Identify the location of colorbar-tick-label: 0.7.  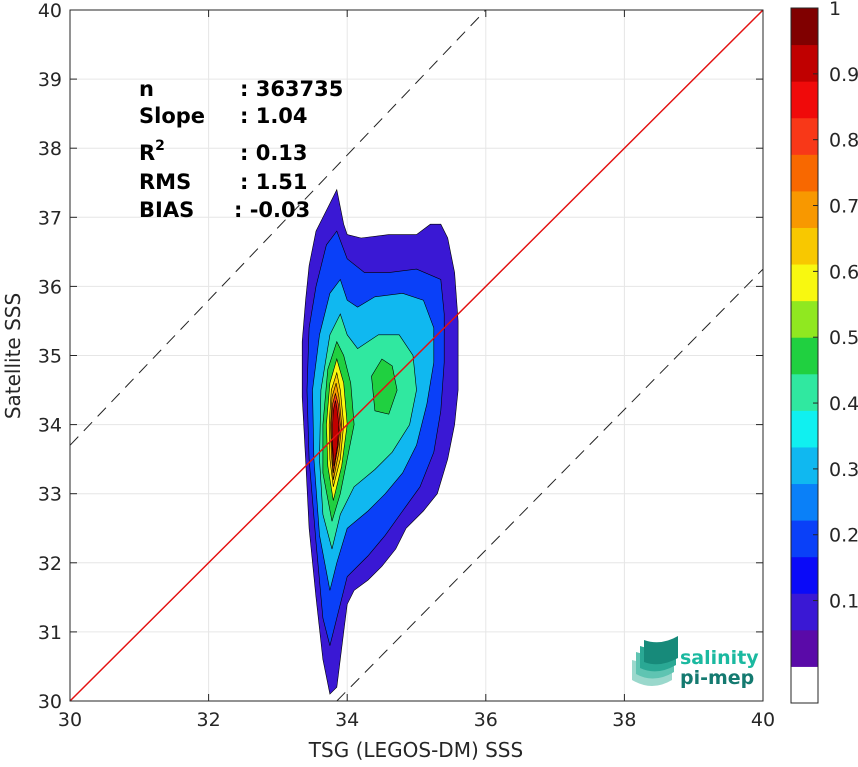
(843, 207).